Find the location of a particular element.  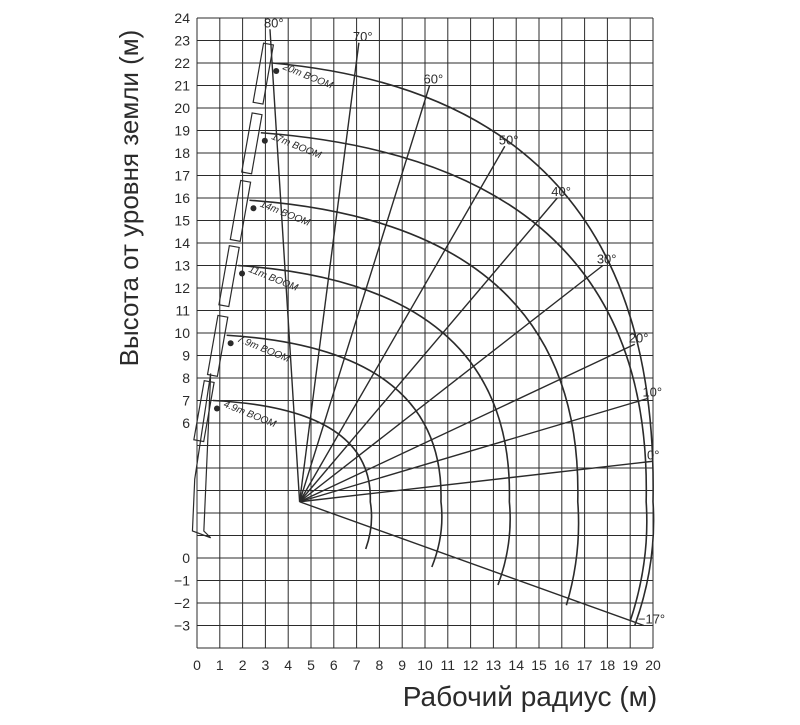

y-tick-label: 9 is located at coordinates (186, 356).